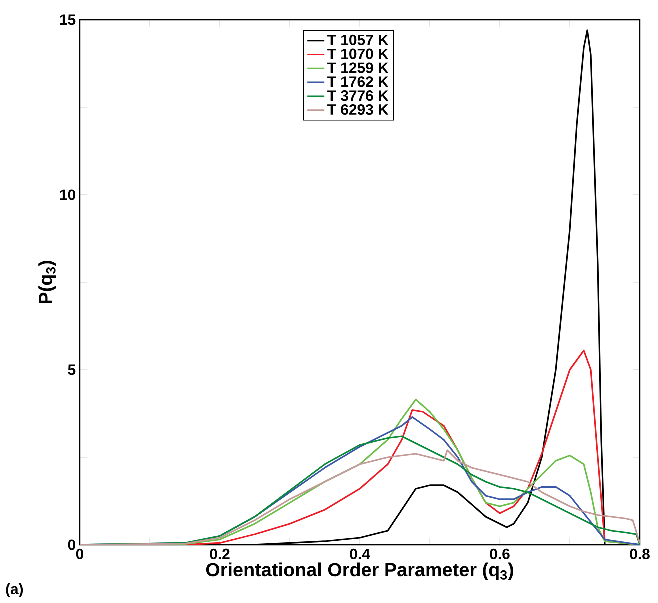 The width and height of the screenshot is (658, 603). I want to click on legend-label: T 1259 K, so click(358, 68).